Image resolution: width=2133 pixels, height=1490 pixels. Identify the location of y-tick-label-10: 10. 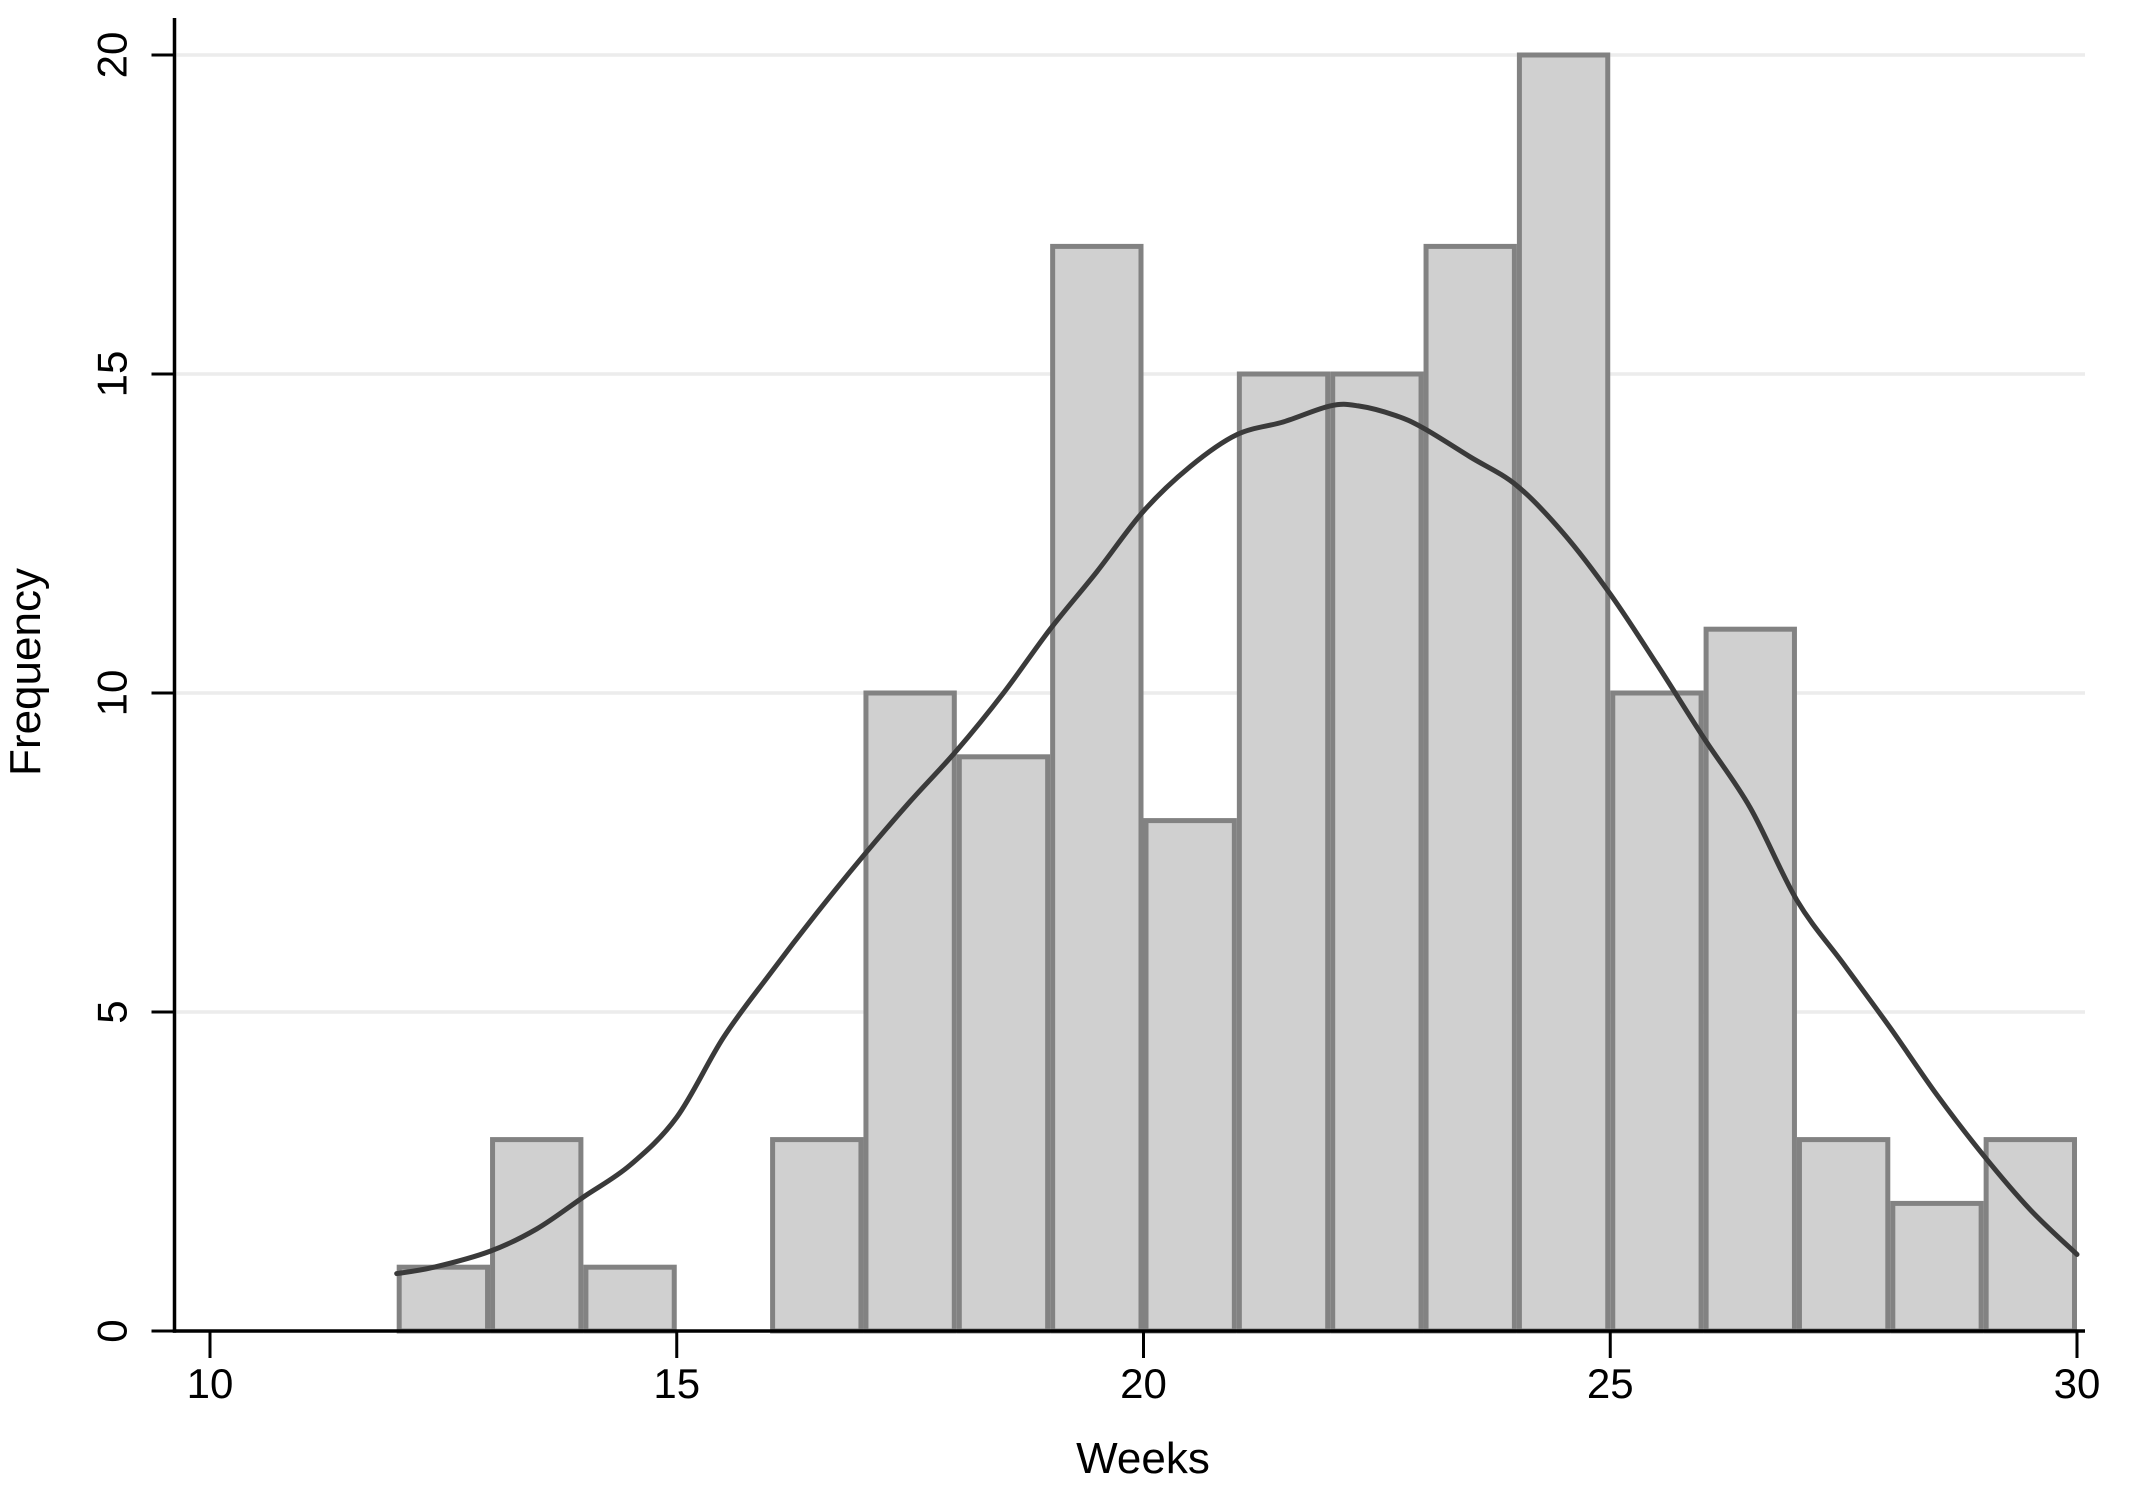
(112, 693).